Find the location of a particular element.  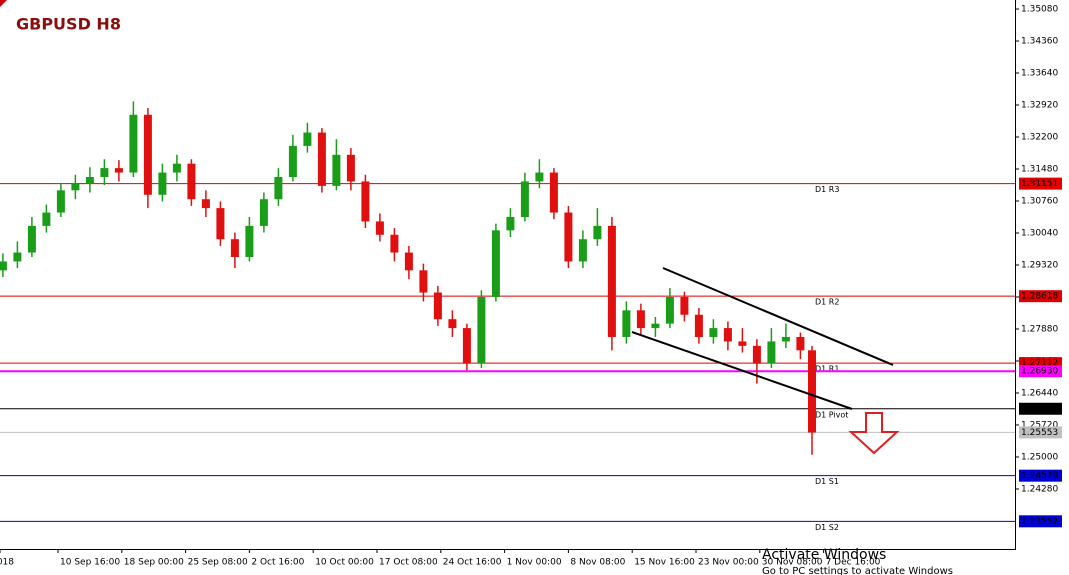

corner-marker is located at coordinates (3, 3).